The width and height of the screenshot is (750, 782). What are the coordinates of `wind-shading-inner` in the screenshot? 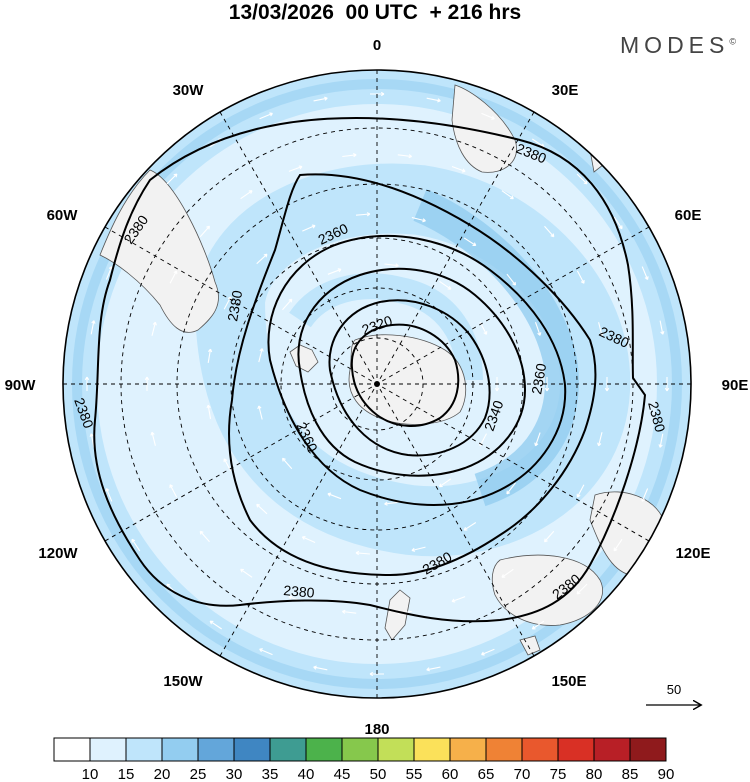 It's located at (386, 327).